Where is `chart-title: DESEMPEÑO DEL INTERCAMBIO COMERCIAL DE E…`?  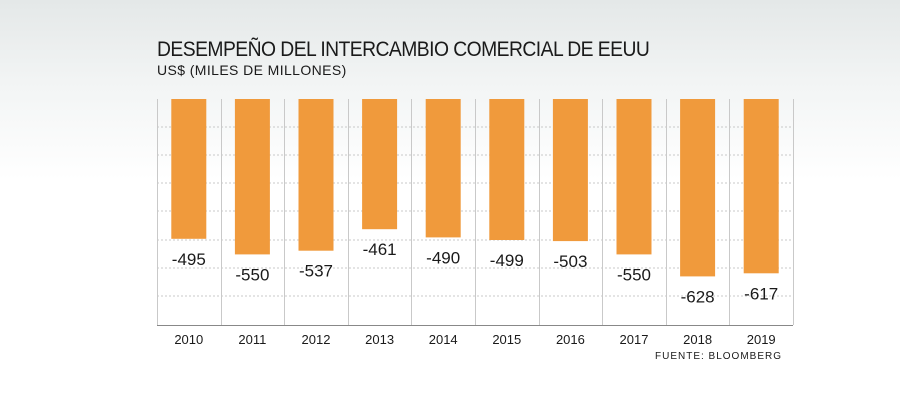
chart-title: DESEMPEÑO DEL INTERCAMBIO COMERCIAL DE E… is located at coordinates (403, 49).